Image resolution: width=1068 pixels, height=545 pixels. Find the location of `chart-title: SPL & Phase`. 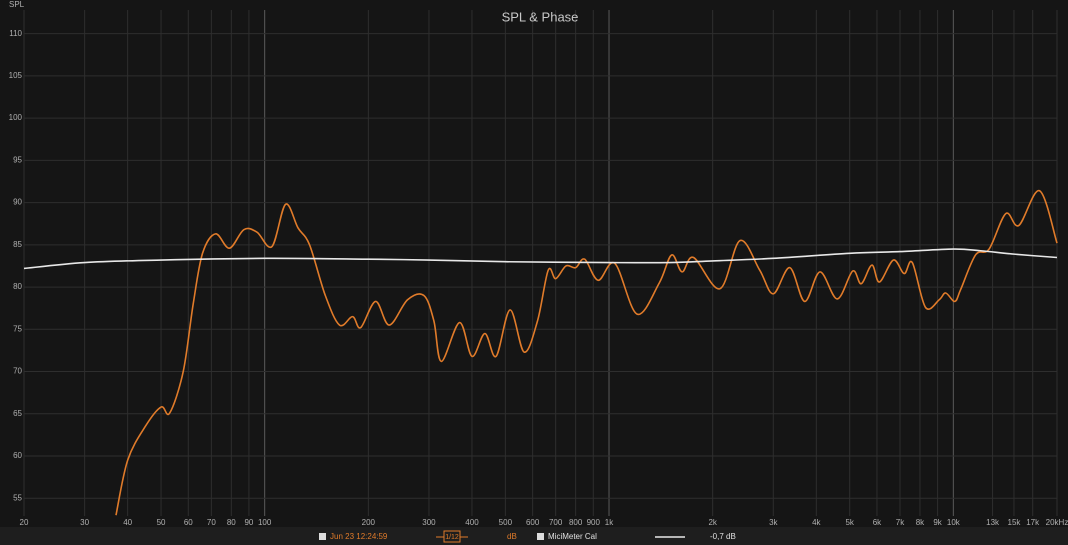

chart-title: SPL & Phase is located at coordinates (540, 16).